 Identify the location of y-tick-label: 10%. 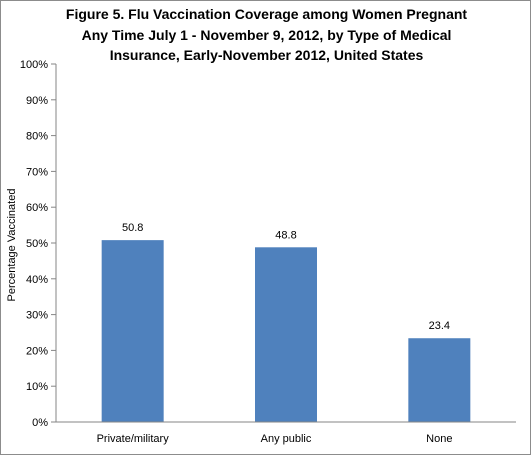
(37, 387).